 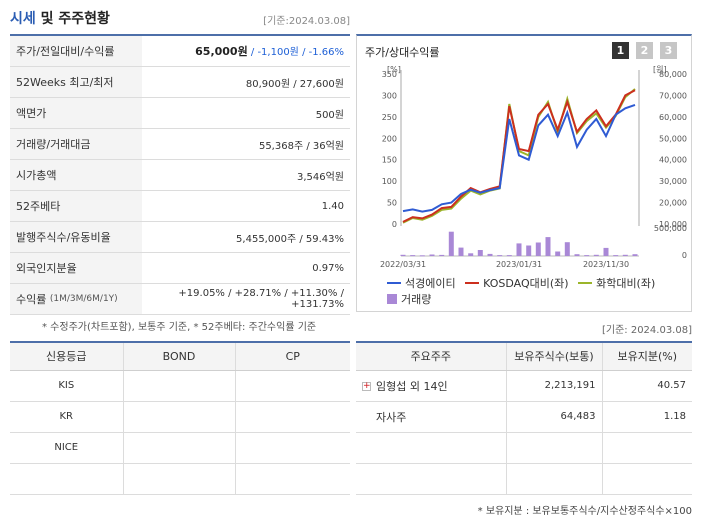 I want to click on summary-row-volume: 거래량/거래대금 55,368주 / 36억원, so click(x=180, y=144).